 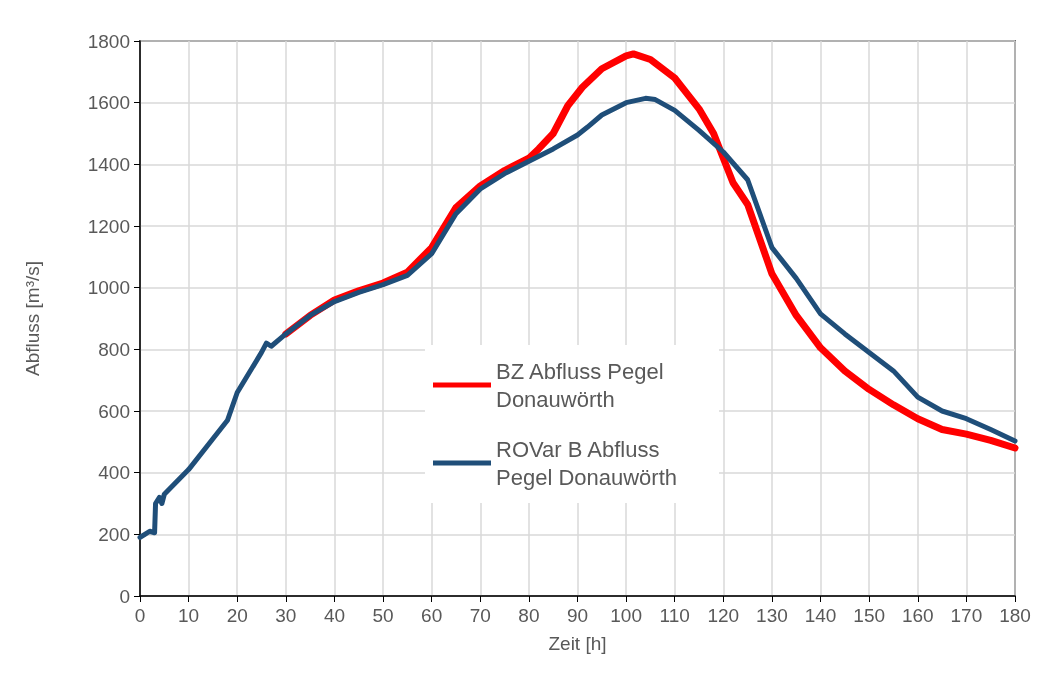 I want to click on x-tick-label: 20, so click(x=237, y=615).